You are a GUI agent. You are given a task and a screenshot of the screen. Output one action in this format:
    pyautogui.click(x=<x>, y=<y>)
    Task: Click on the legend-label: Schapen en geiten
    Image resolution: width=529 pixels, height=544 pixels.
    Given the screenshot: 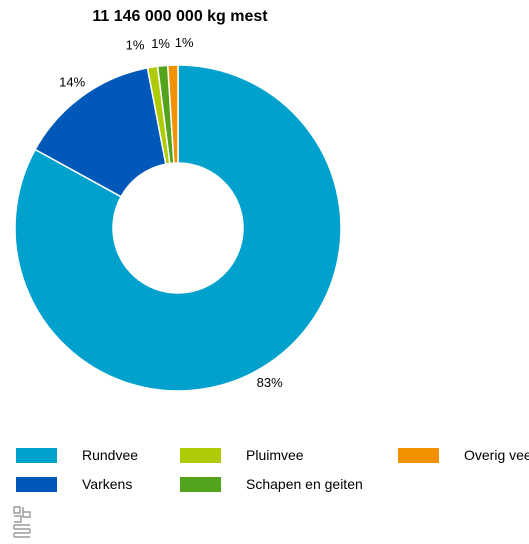 What is the action you would take?
    pyautogui.click(x=304, y=484)
    